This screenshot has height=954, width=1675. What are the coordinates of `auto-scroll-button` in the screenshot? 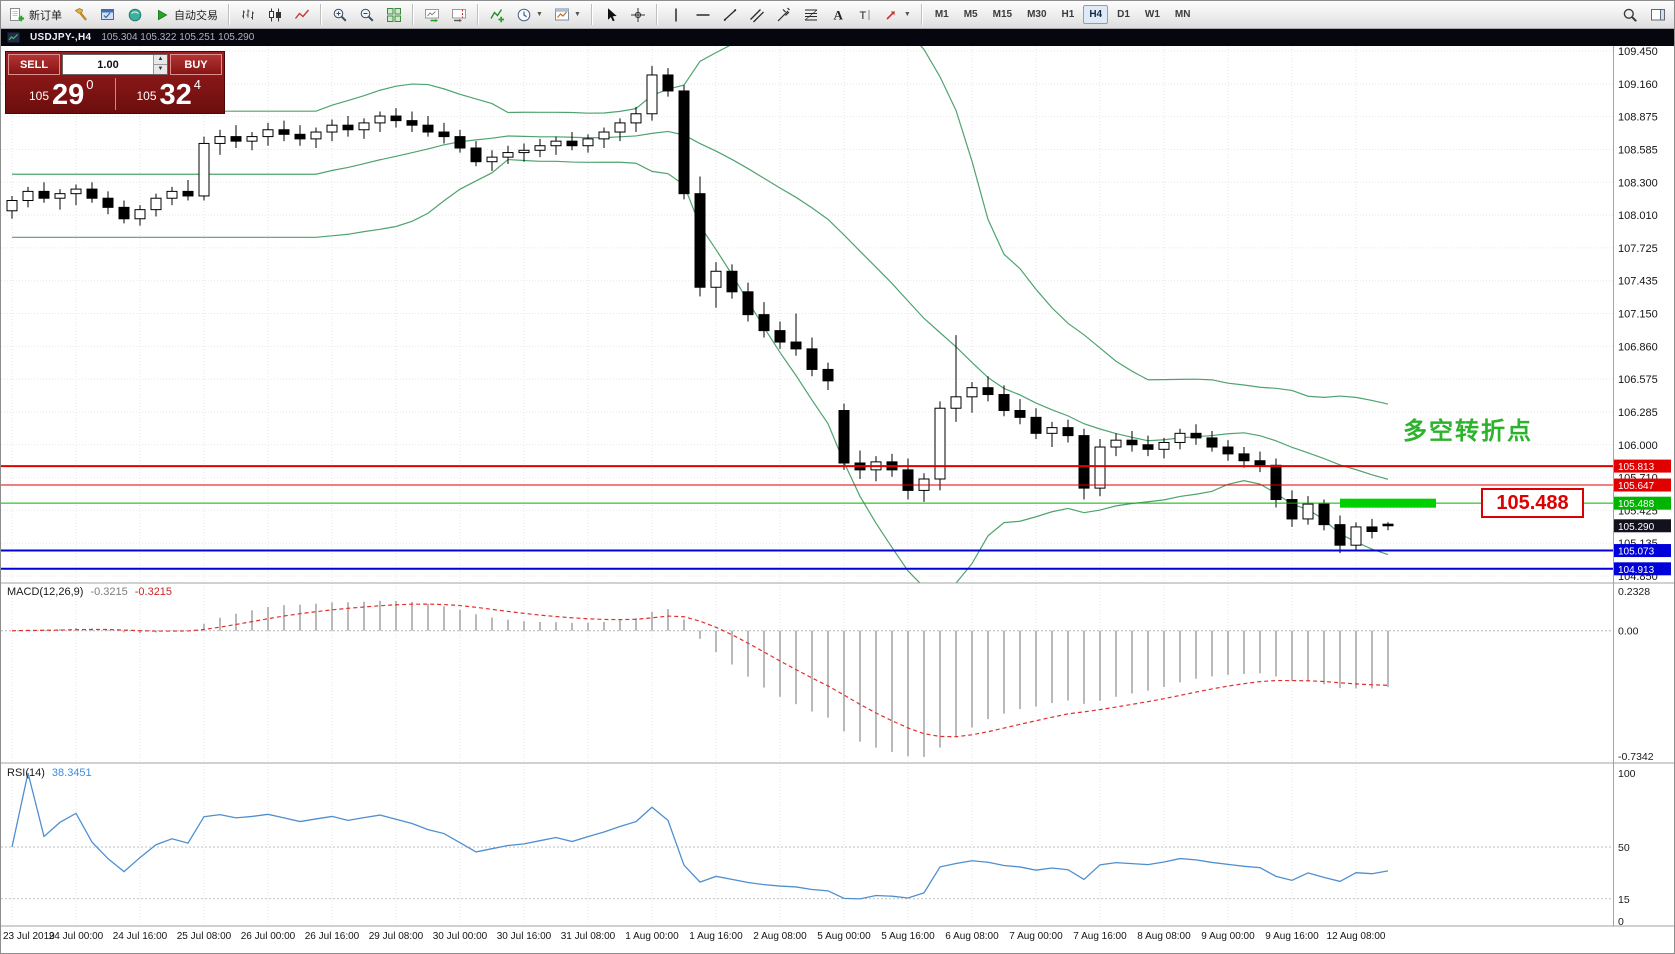 It's located at (432, 15).